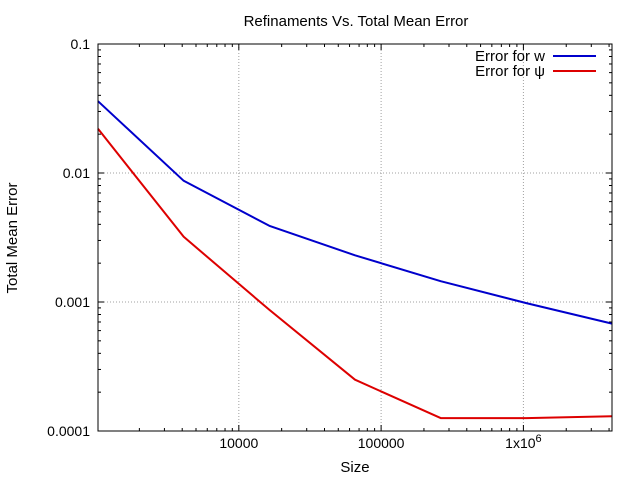 The width and height of the screenshot is (640, 480). What do you see at coordinates (238, 443) in the screenshot?
I see `x-tick-label: 10000` at bounding box center [238, 443].